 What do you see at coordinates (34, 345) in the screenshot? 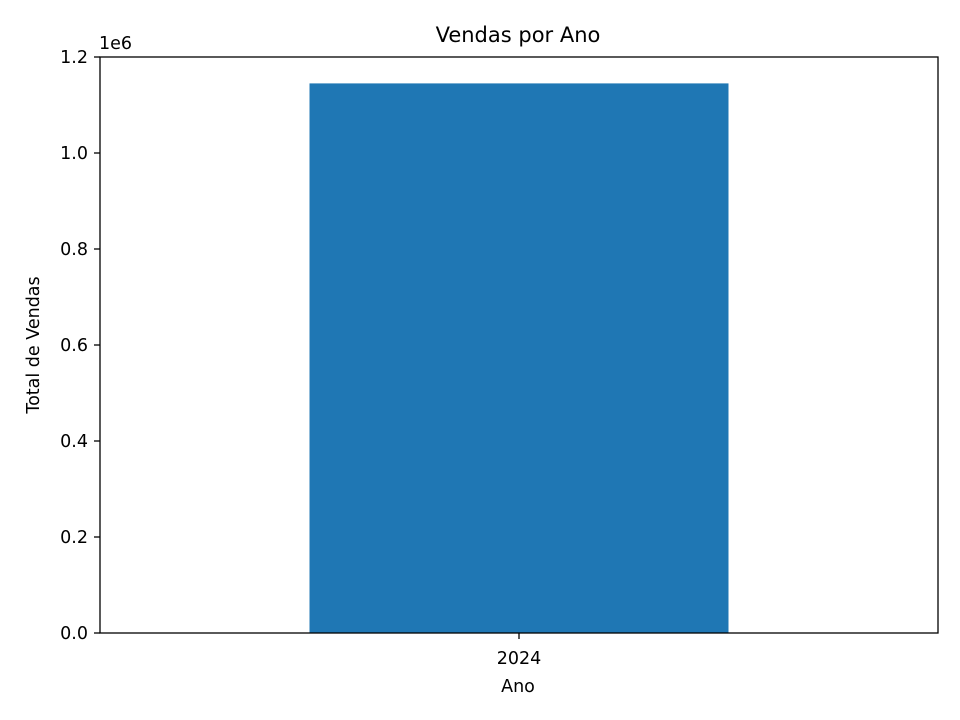
I see `y-axis-label: Total de Vendas` at bounding box center [34, 345].